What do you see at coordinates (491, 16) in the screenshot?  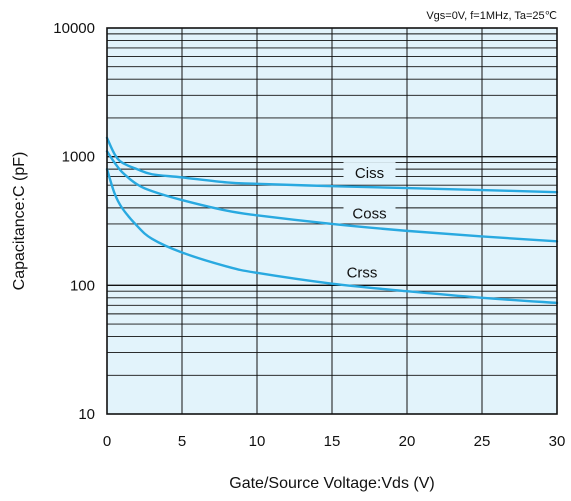 I see `conditions-note: Vgs=0V, f=1MHz, Ta=25℃` at bounding box center [491, 16].